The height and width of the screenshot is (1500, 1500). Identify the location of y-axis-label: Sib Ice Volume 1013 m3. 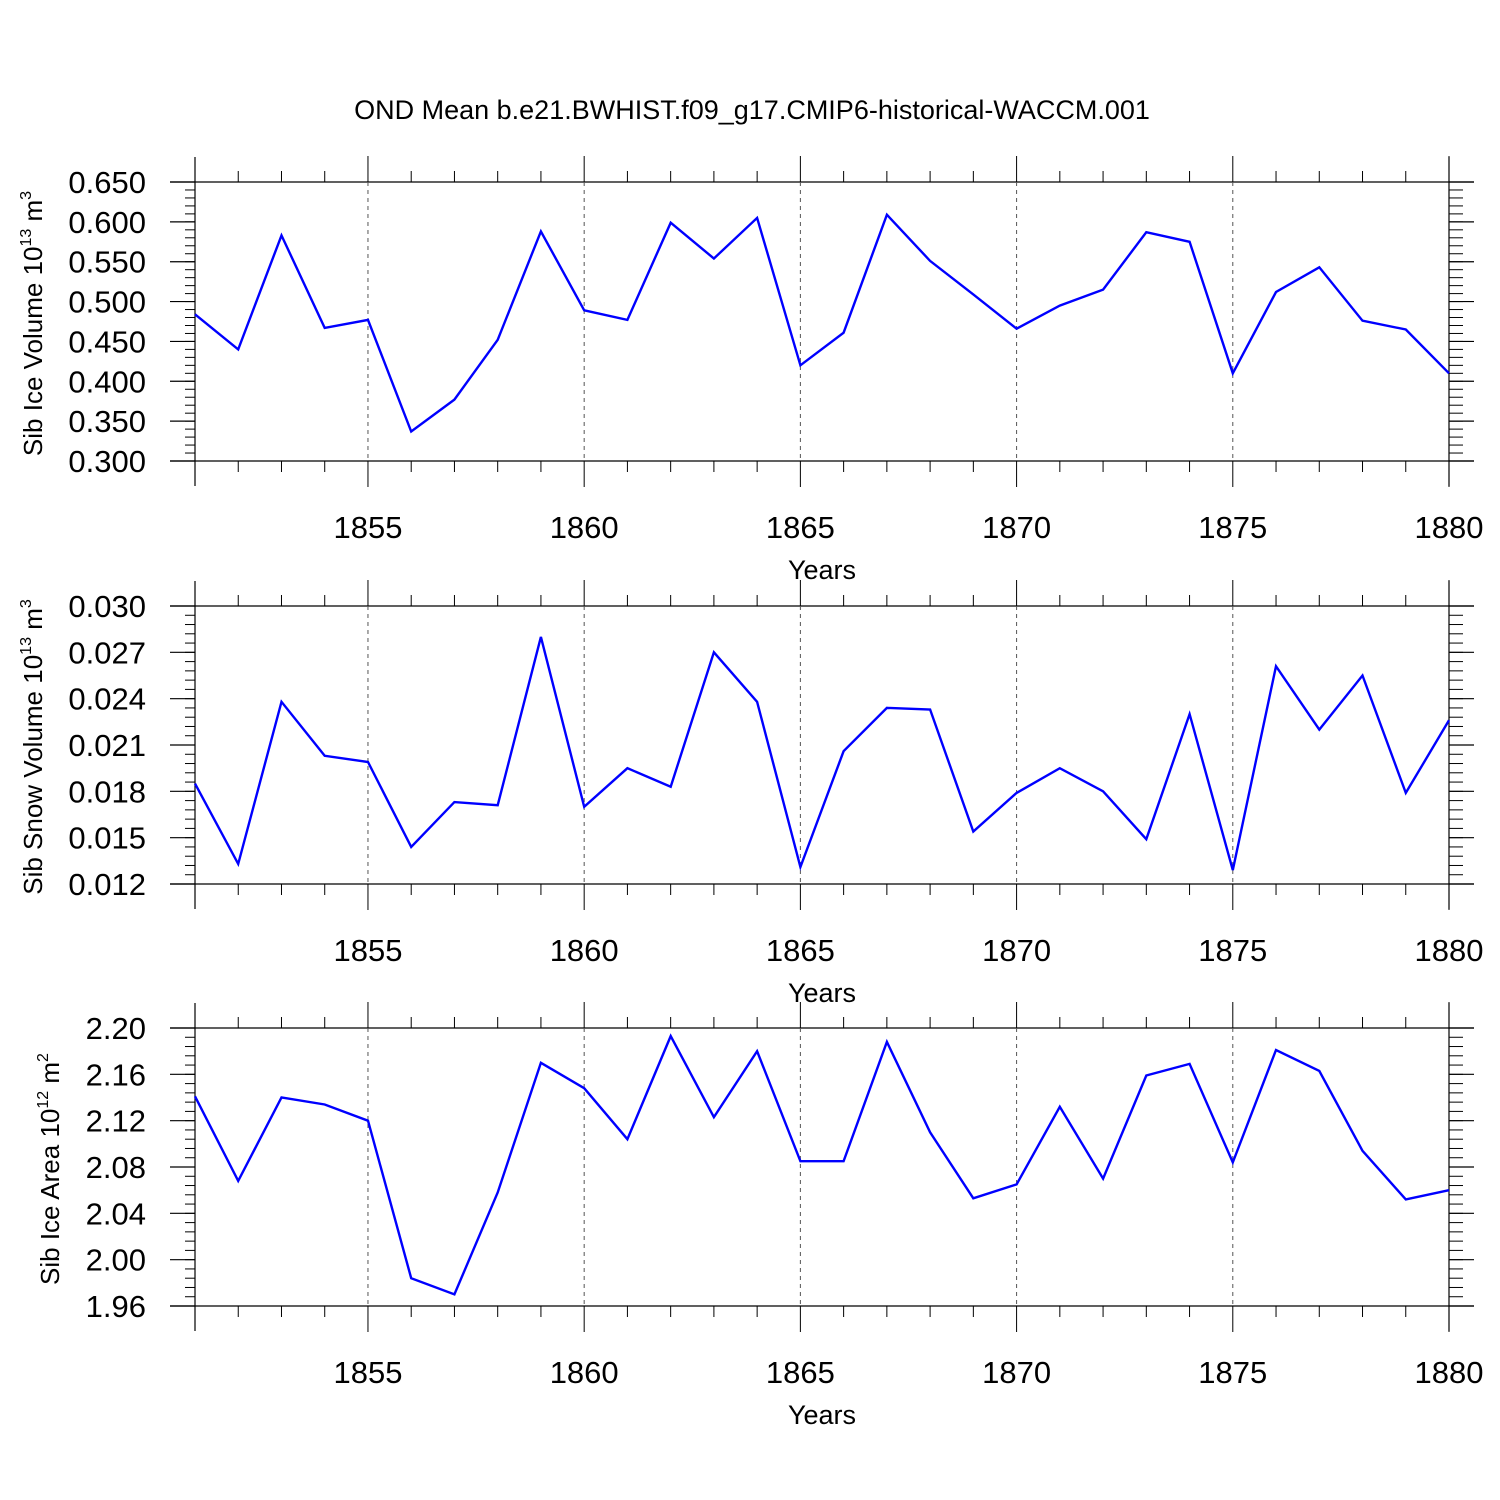
(33, 323).